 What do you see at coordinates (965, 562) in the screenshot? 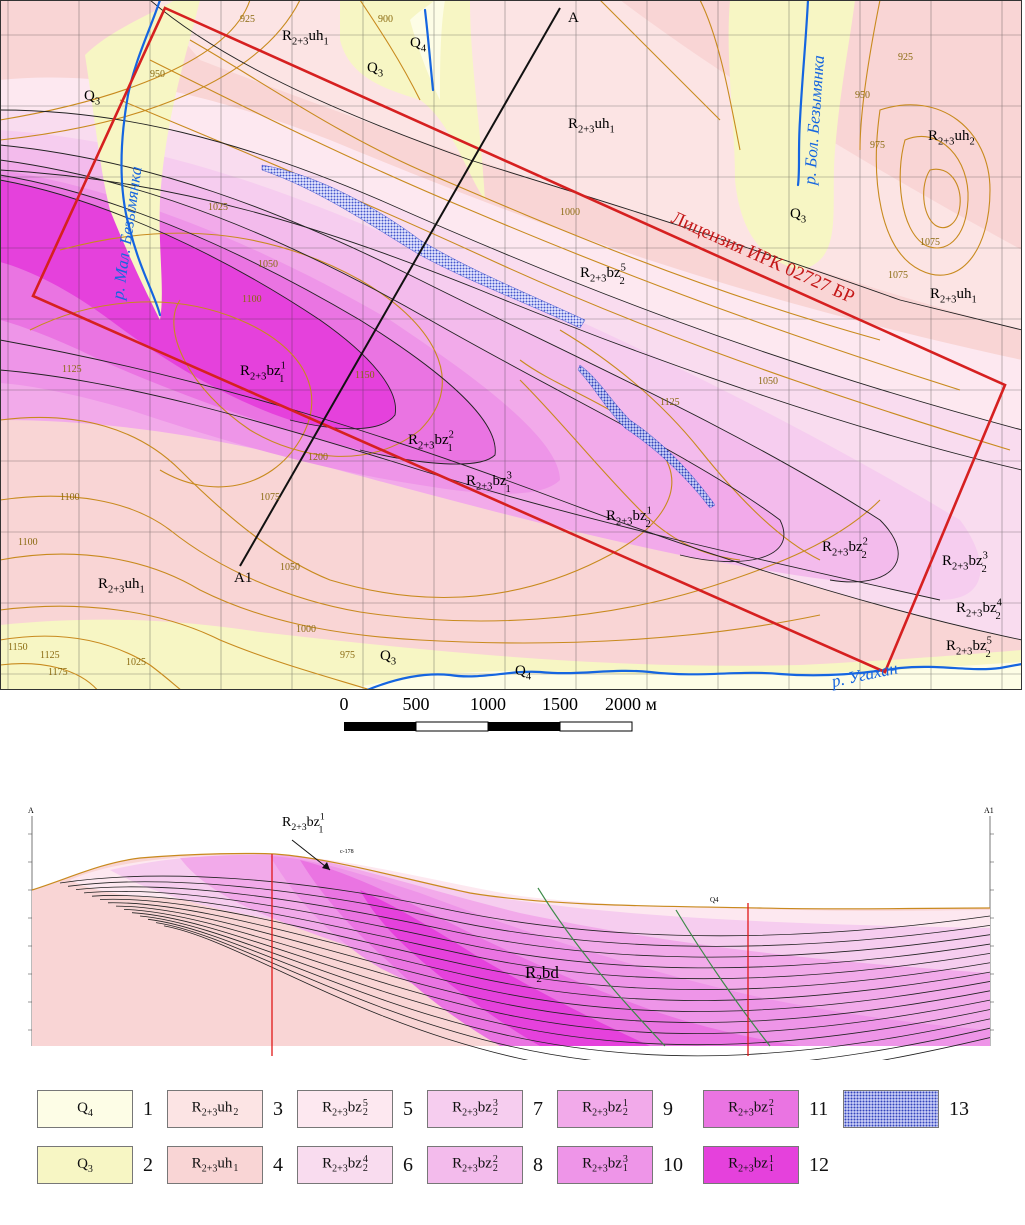
I see `formation-label: R2+3bz3 2` at bounding box center [965, 562].